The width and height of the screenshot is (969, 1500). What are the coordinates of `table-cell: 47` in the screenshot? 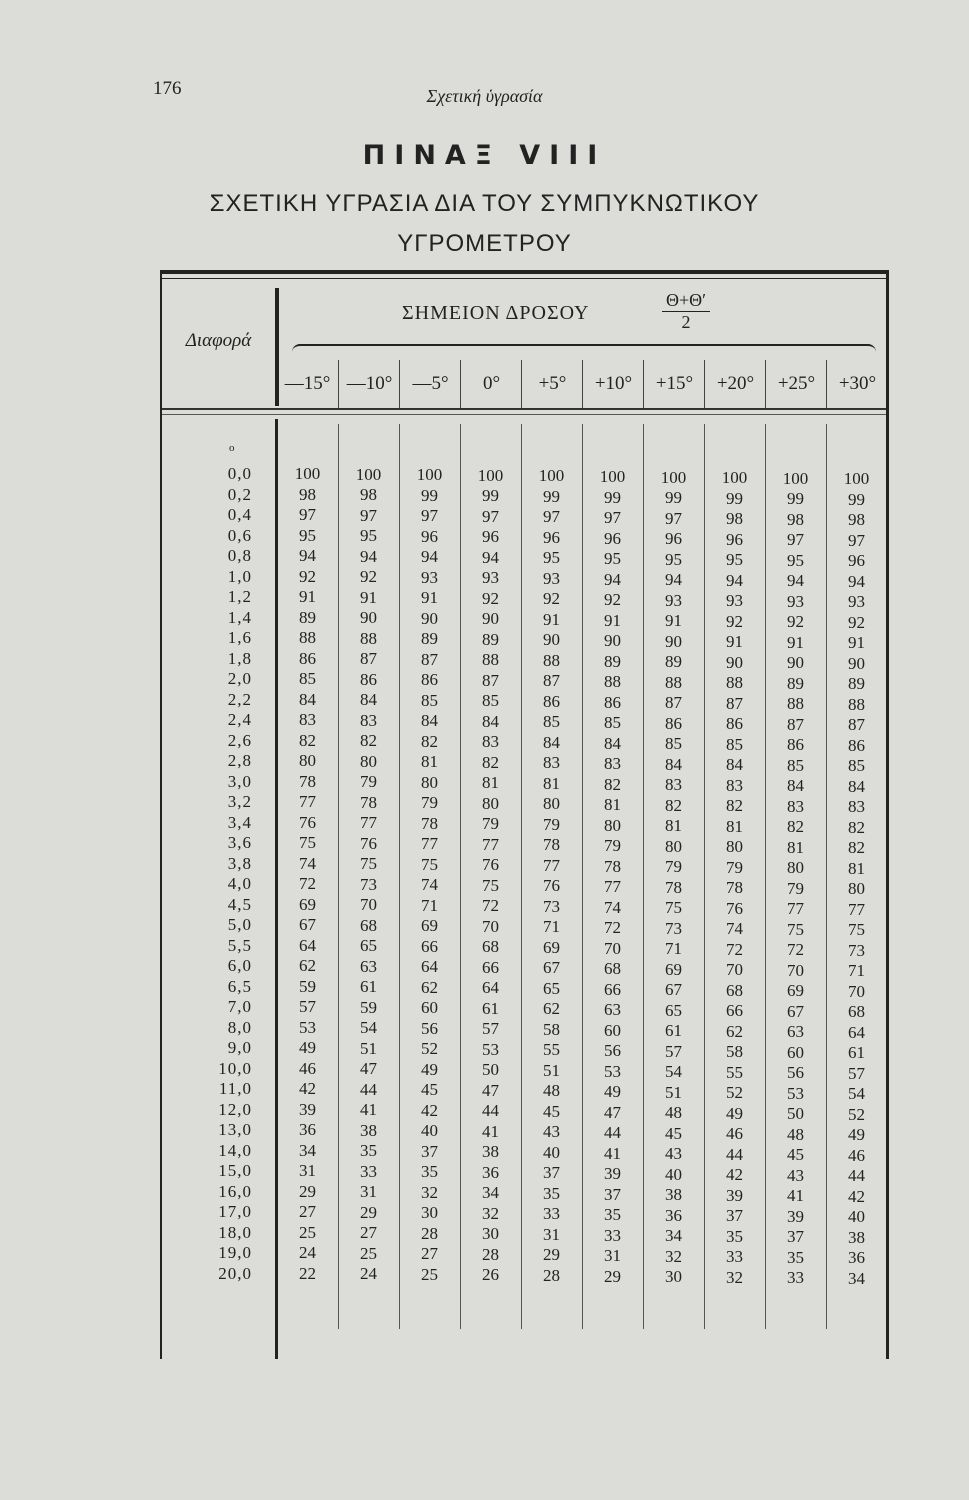 It's located at (490, 1090).